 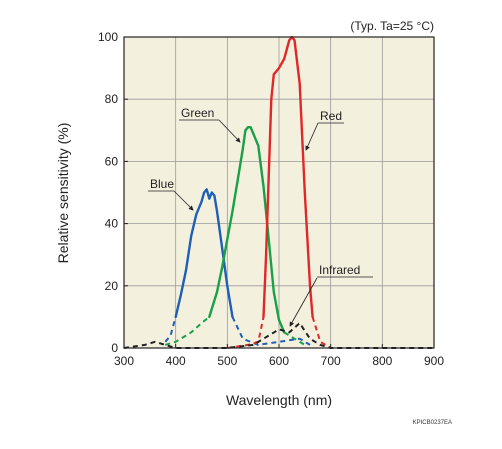 I want to click on green-series-dashed-tail, so click(x=294, y=338).